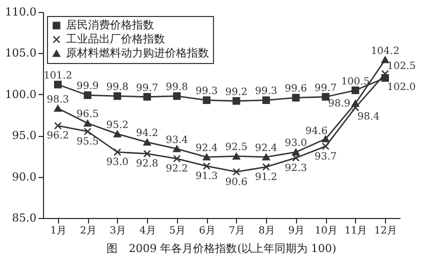 The image size is (422, 260). Describe the element at coordinates (207, 231) in the screenshot. I see `x-tick-label: 6月` at that location.